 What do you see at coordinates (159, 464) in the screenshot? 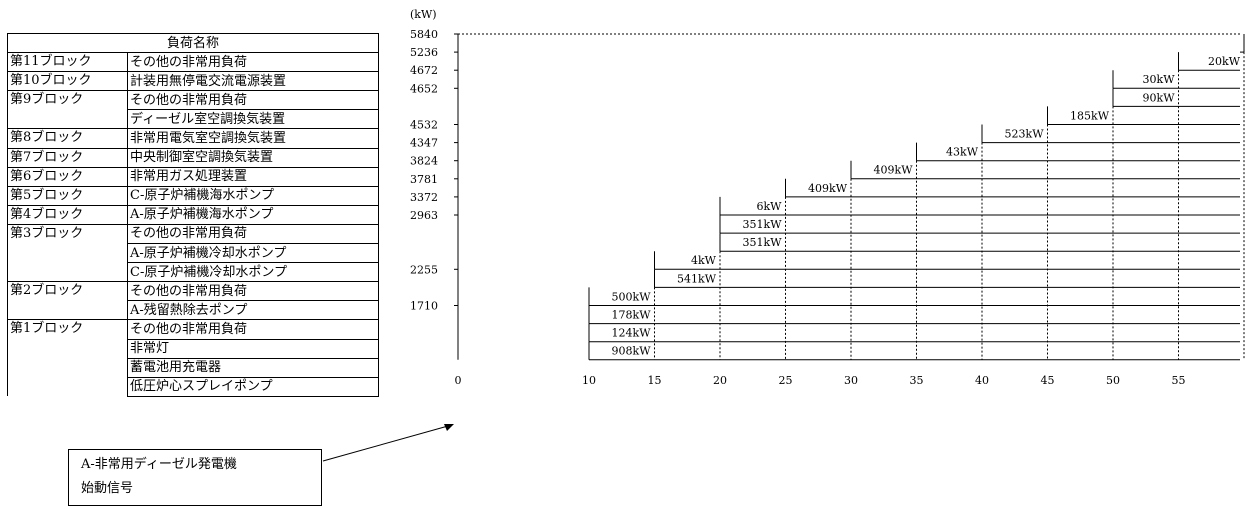
I see `note-line-1: A-非常用ディーゼル発電機` at bounding box center [159, 464].